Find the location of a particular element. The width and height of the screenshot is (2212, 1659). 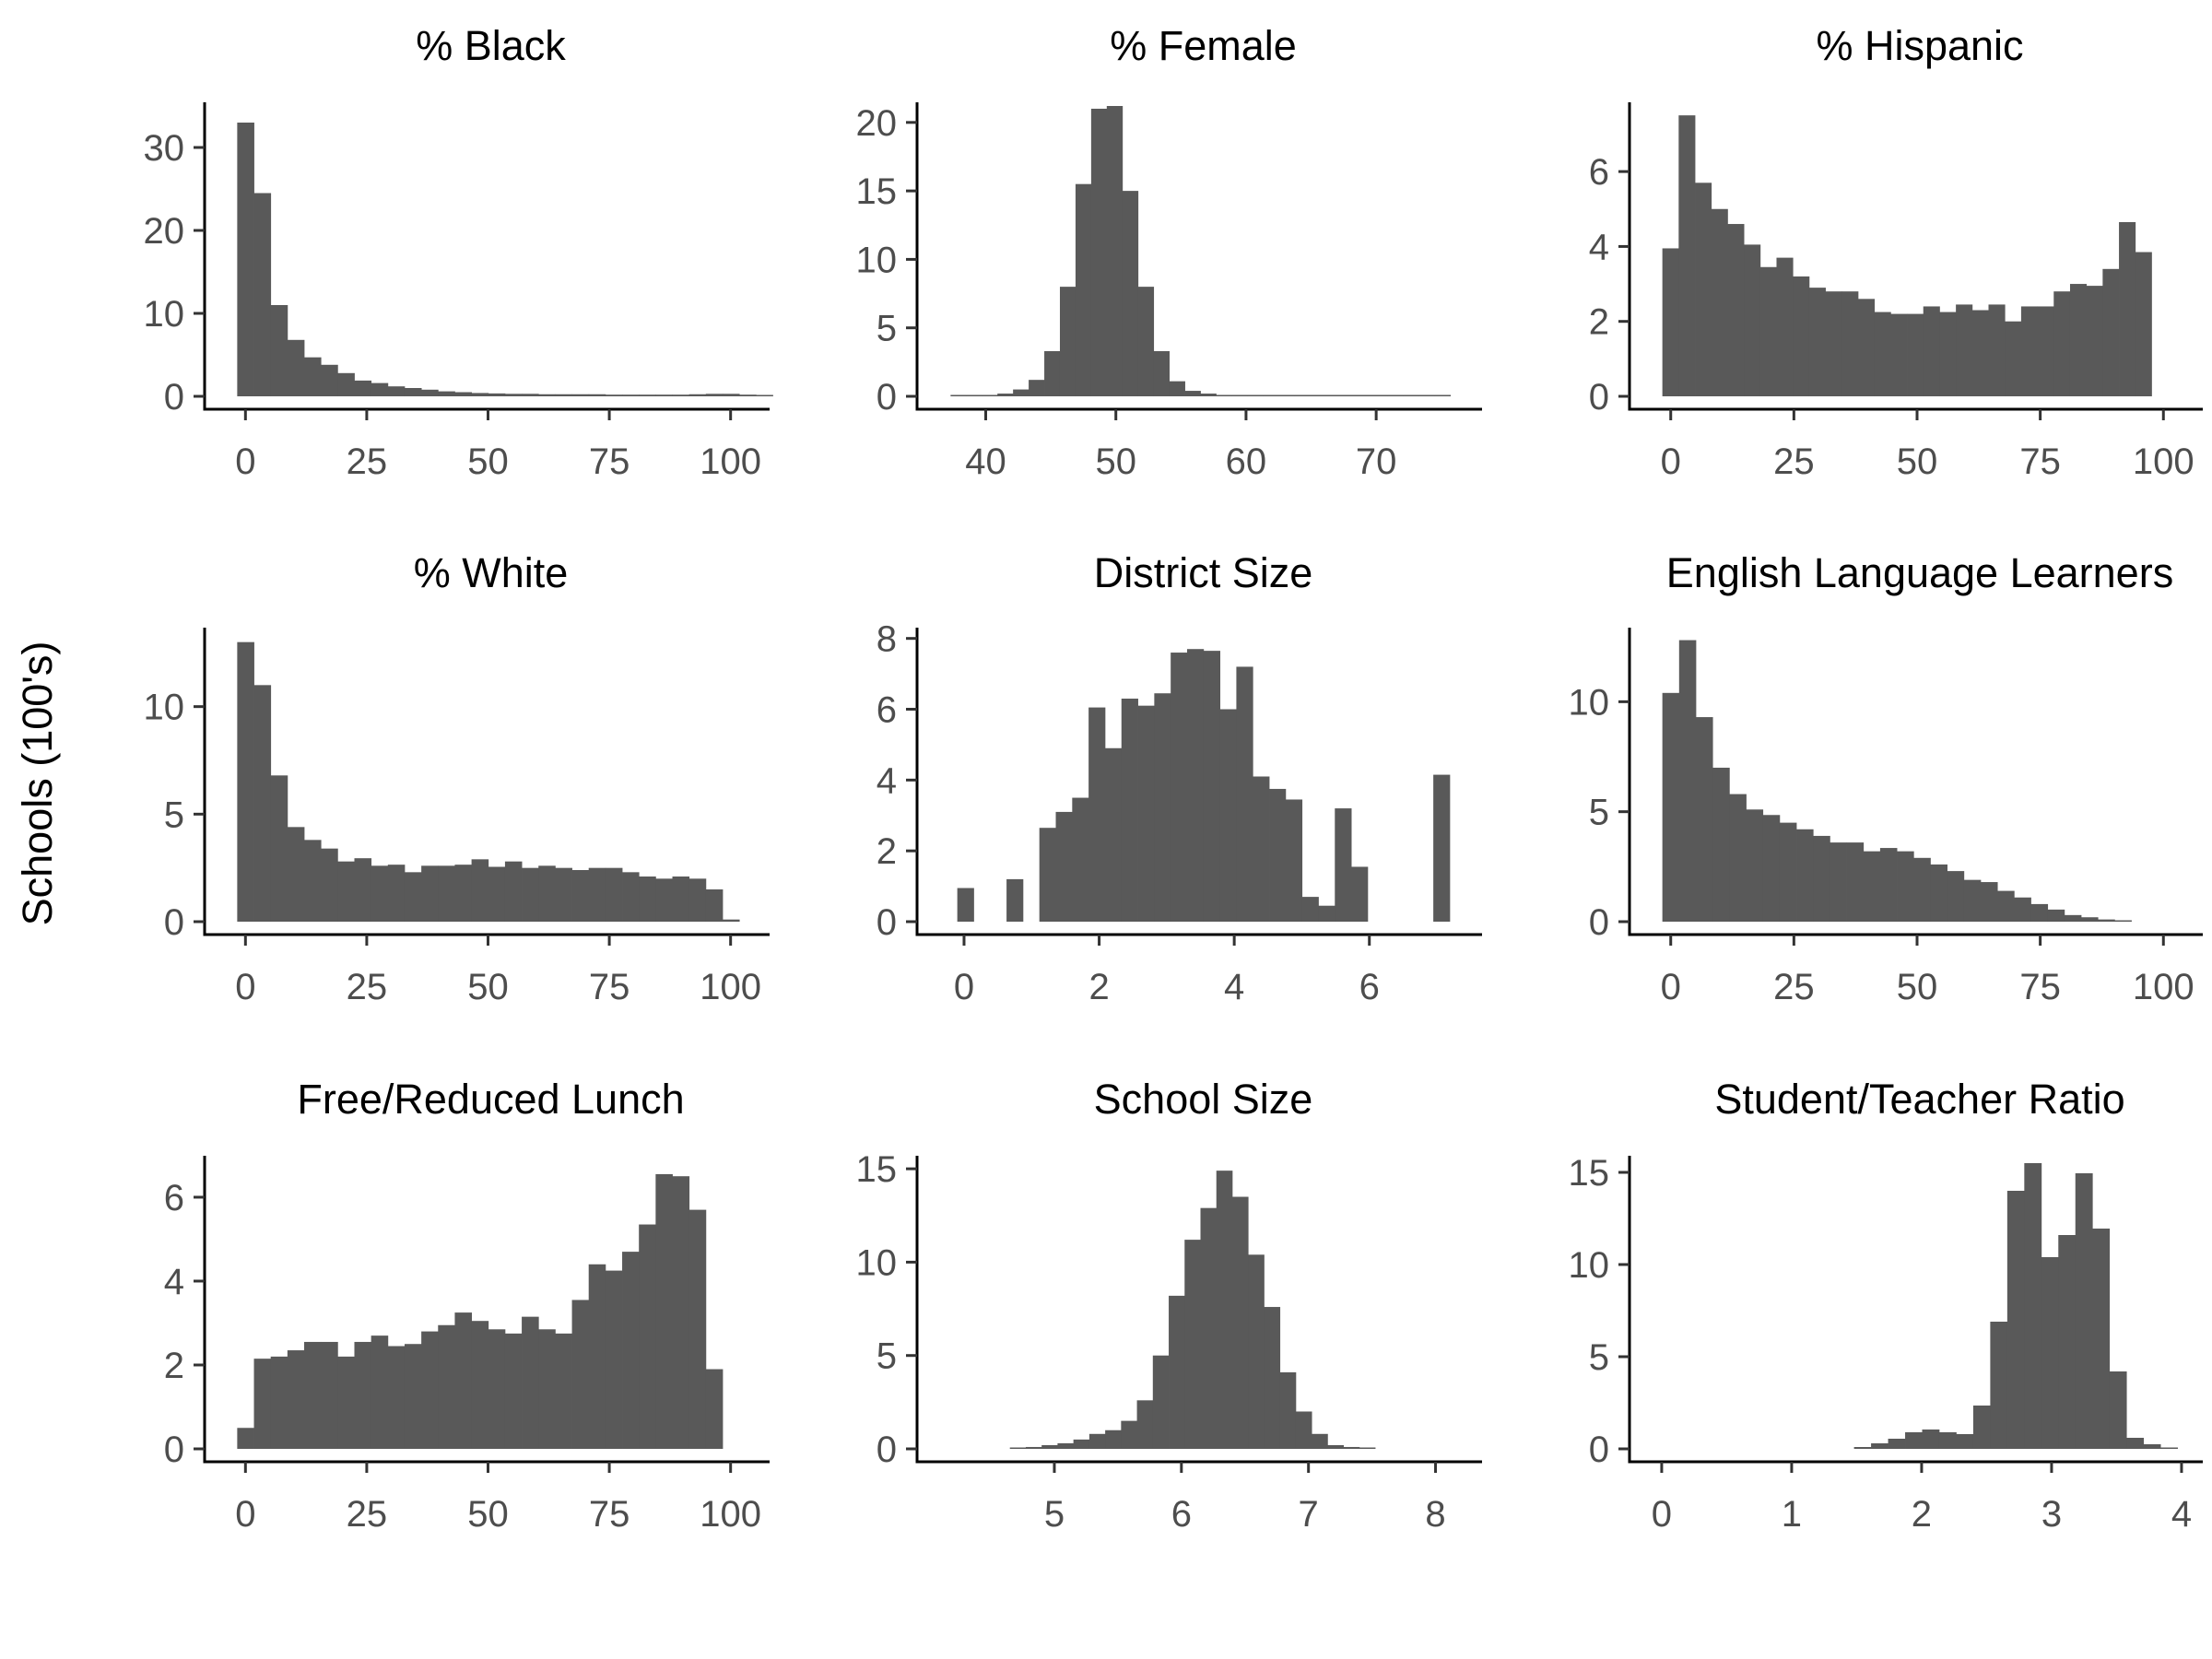

y-tick-label: 30 is located at coordinates (164, 148).